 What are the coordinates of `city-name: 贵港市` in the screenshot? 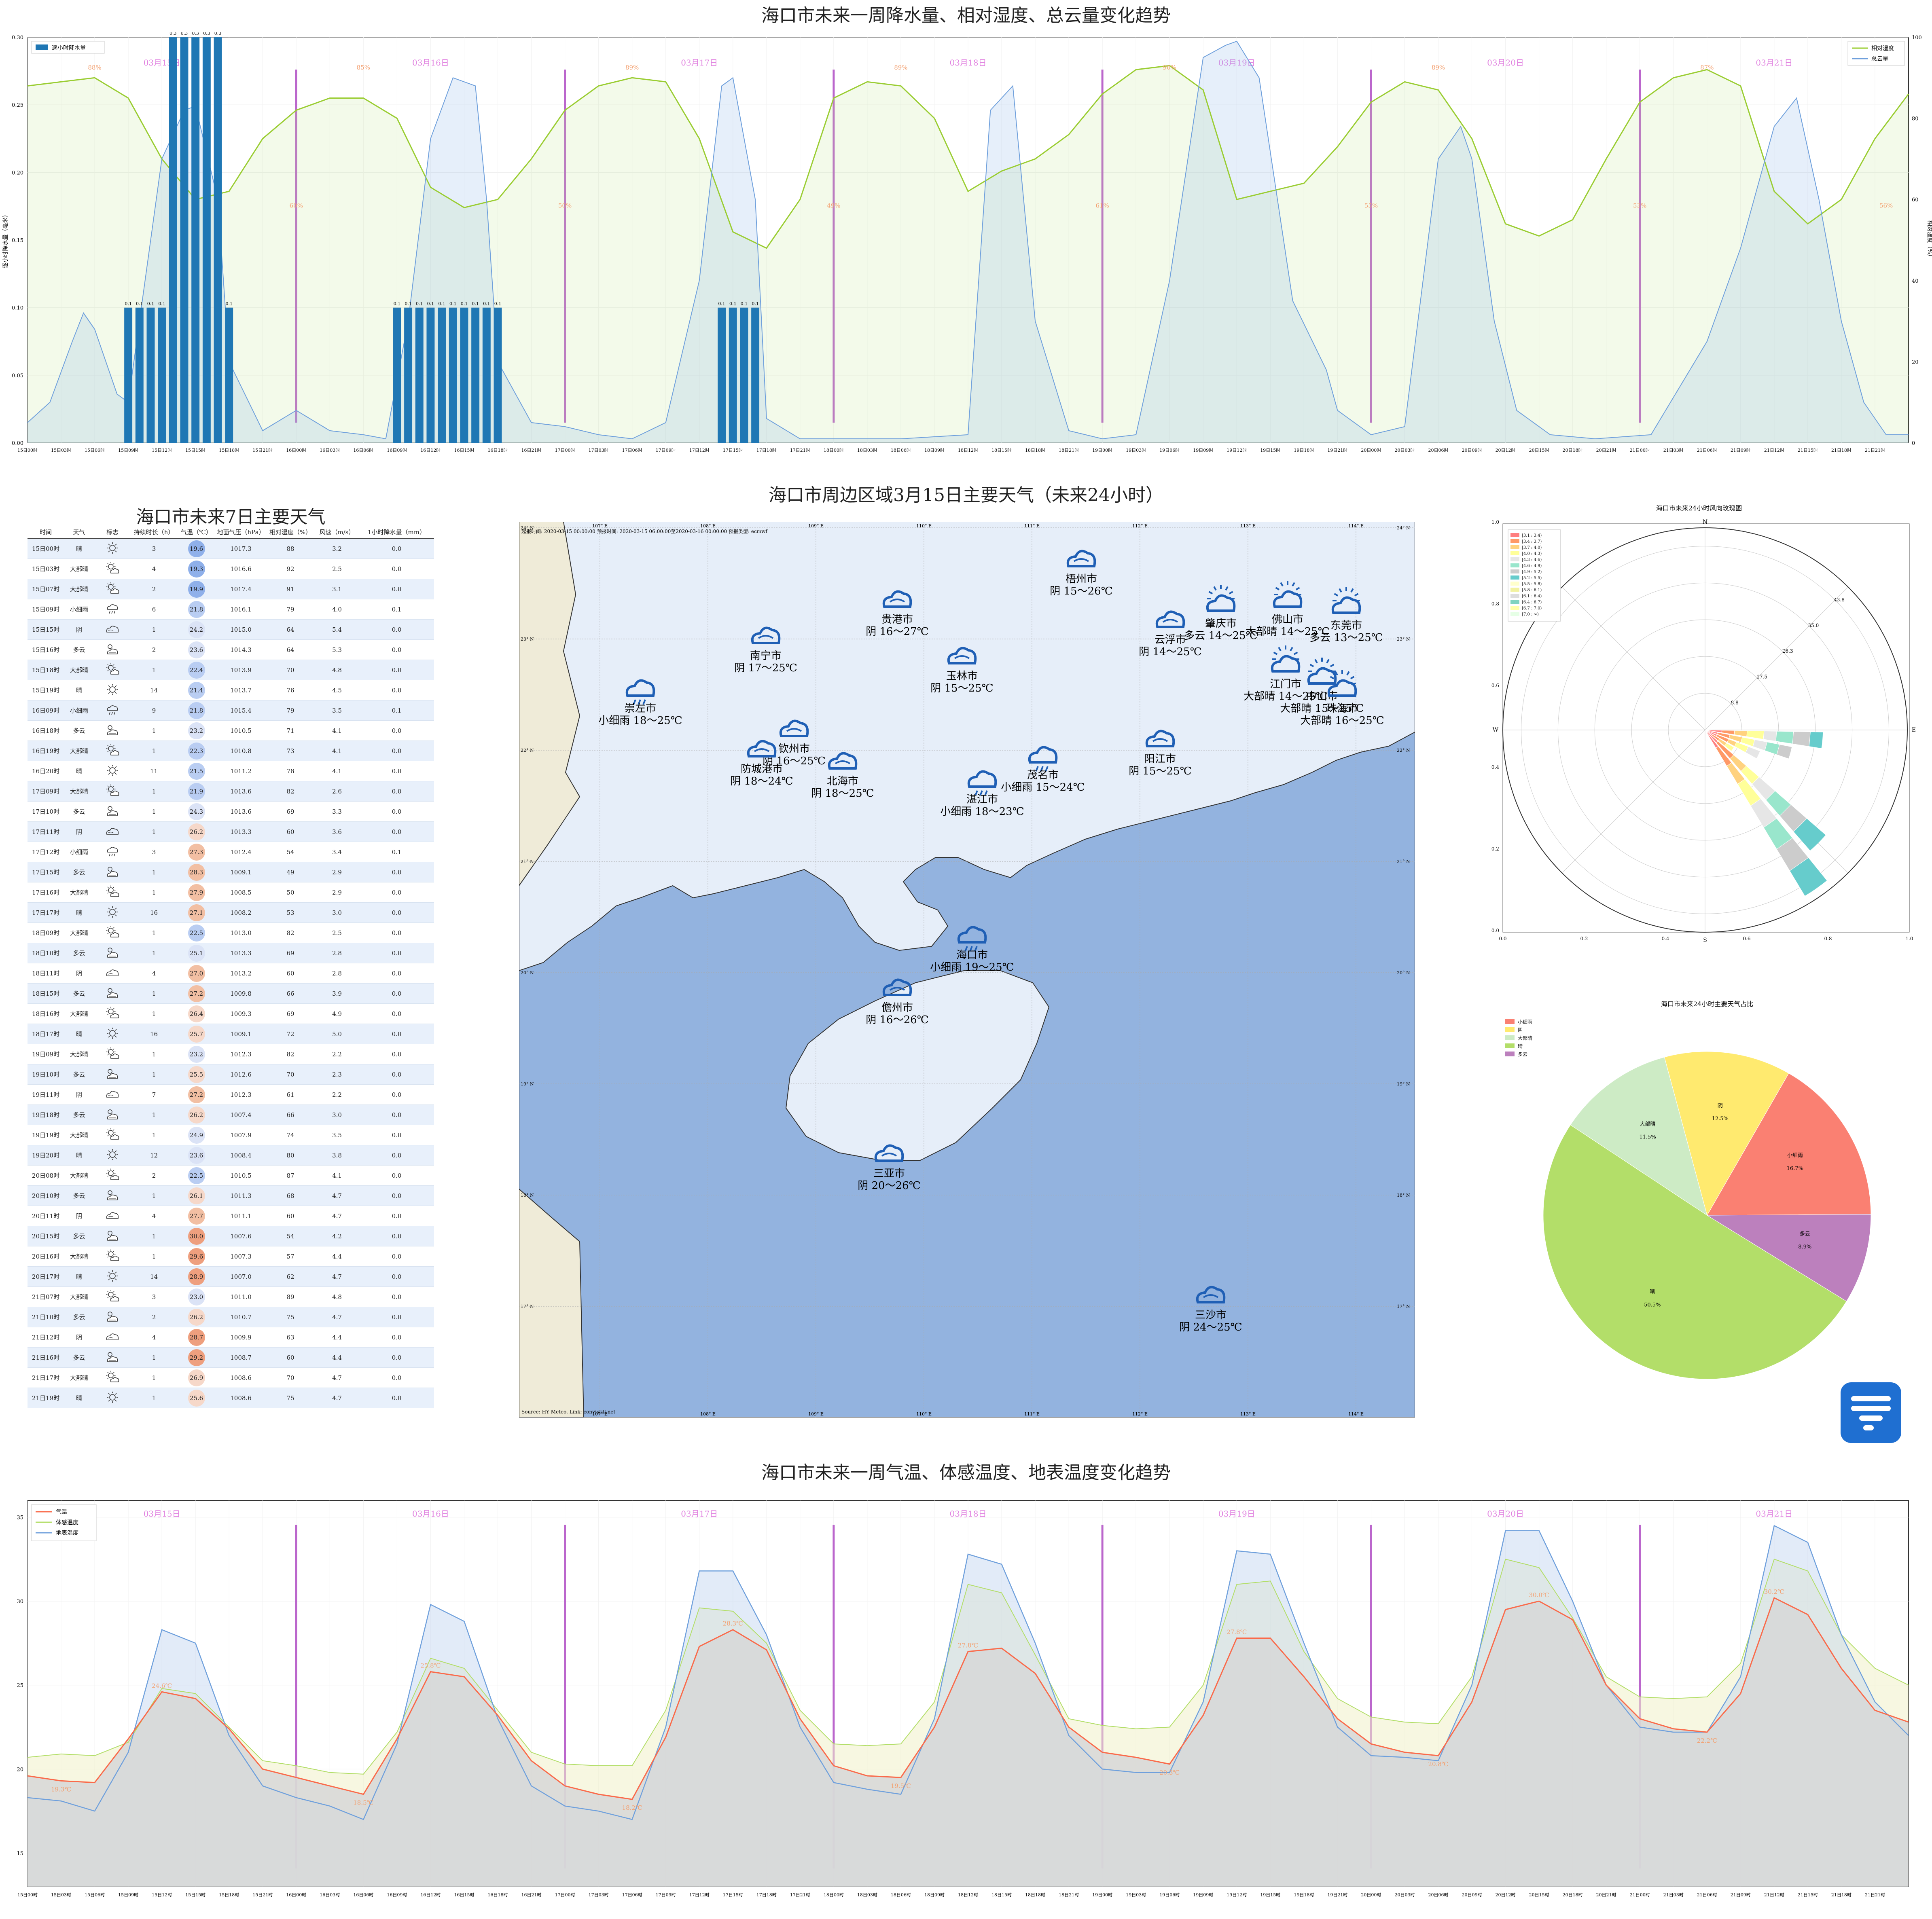 It's located at (897, 620).